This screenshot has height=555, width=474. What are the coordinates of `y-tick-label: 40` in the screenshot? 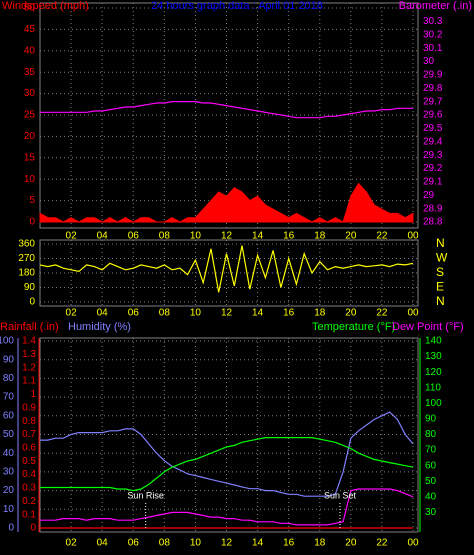 It's located at (9, 453).